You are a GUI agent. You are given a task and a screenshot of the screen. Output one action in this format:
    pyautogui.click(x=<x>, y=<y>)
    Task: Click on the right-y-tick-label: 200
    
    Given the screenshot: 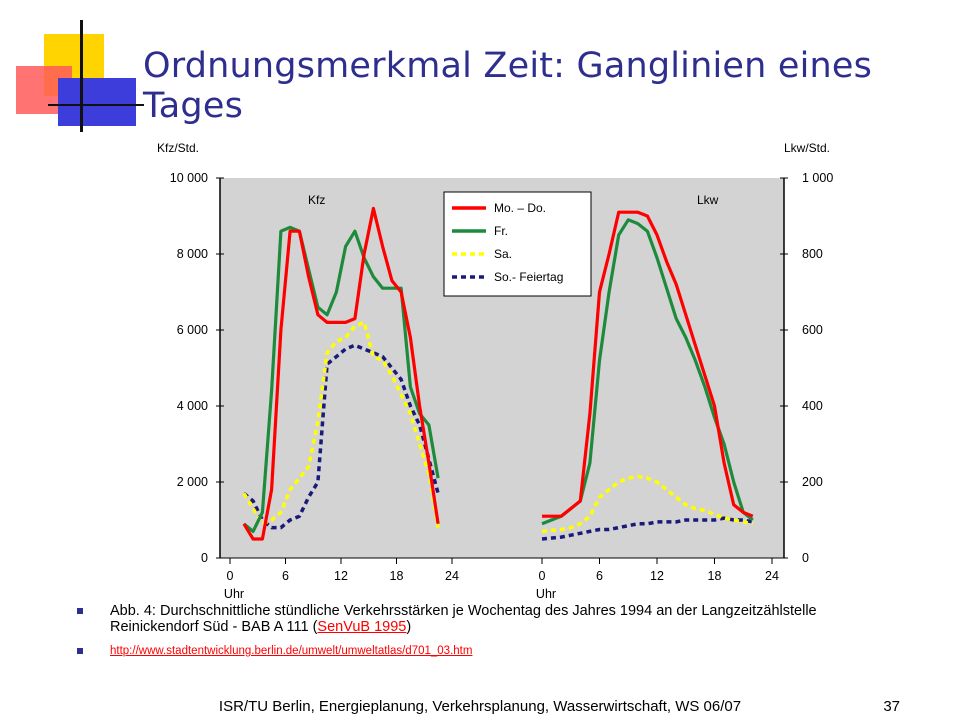 What is the action you would take?
    pyautogui.click(x=812, y=482)
    